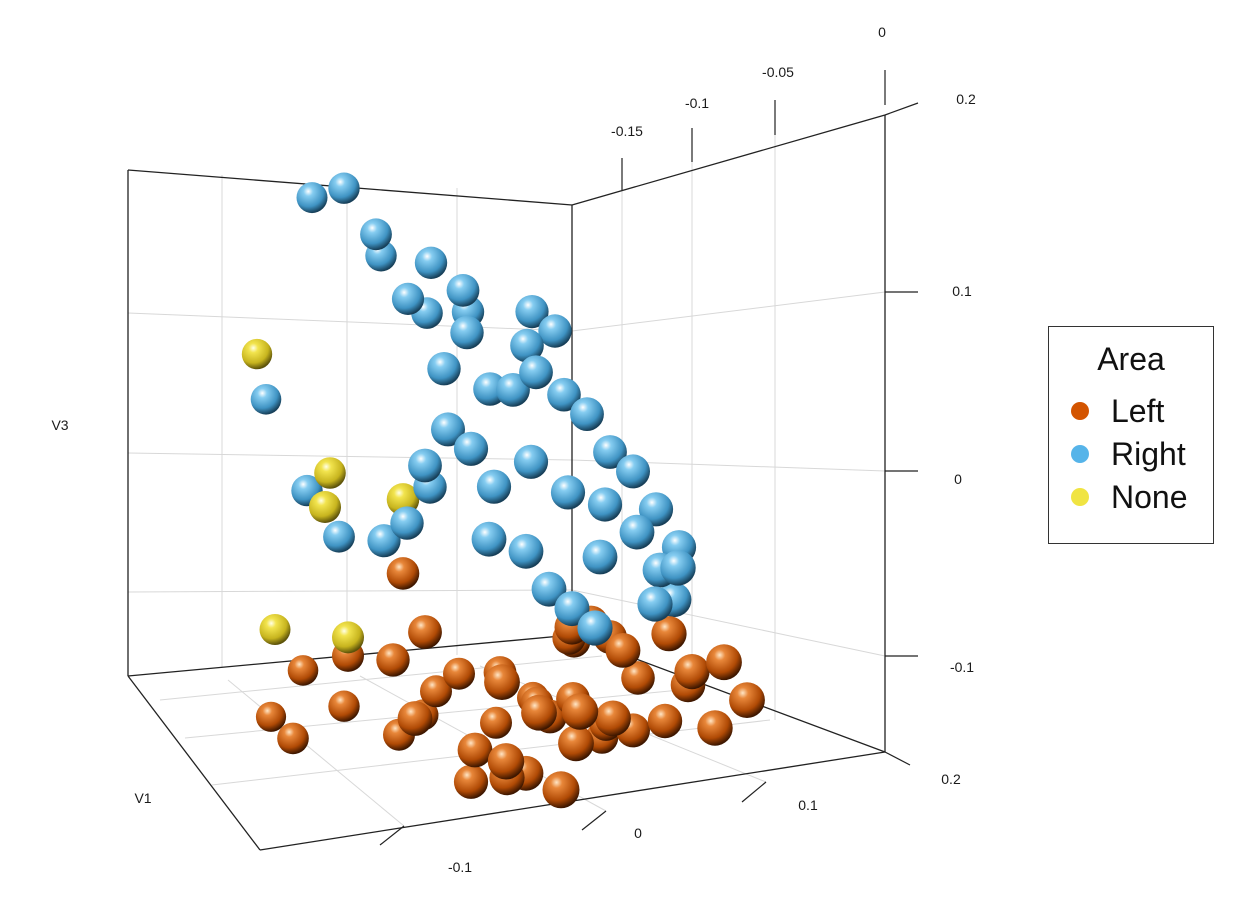  I want to click on tick-label-z-0: 0.2, so click(966, 99).